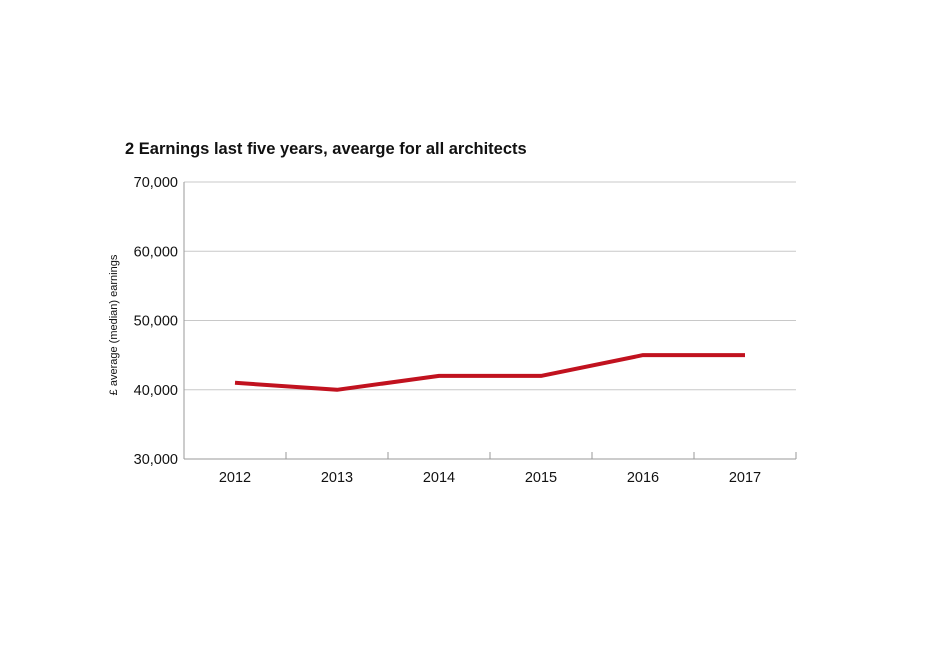  What do you see at coordinates (156, 391) in the screenshot?
I see `y-tick-label: 40,000` at bounding box center [156, 391].